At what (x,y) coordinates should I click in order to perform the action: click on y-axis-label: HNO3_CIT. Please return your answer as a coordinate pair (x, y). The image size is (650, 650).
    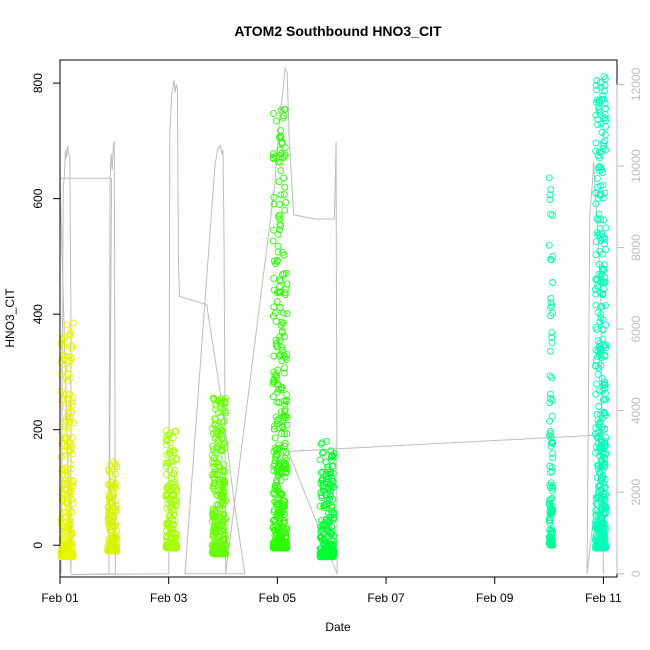
    Looking at the image, I should click on (10, 318).